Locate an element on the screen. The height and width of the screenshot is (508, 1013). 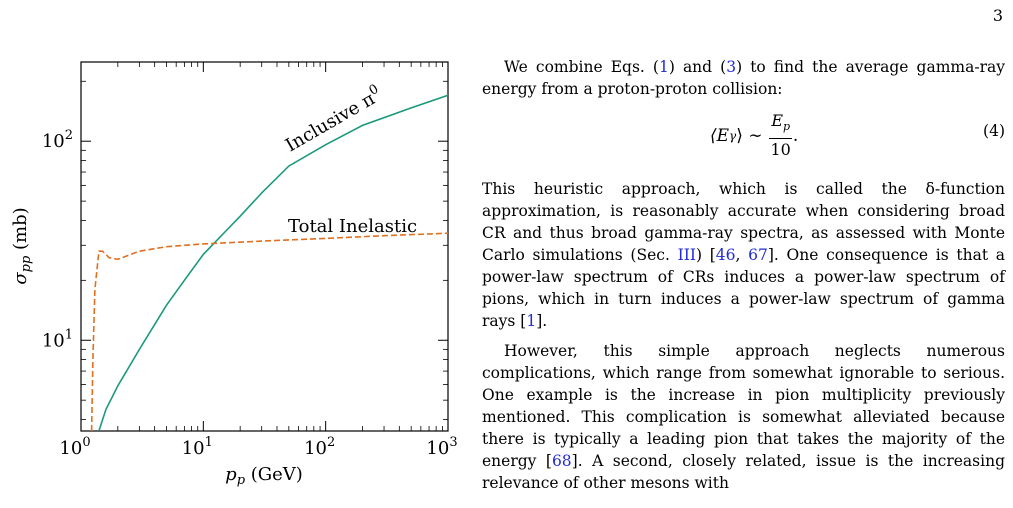
inclusive-pi0-label: Inclusive π0 is located at coordinates (333, 119).